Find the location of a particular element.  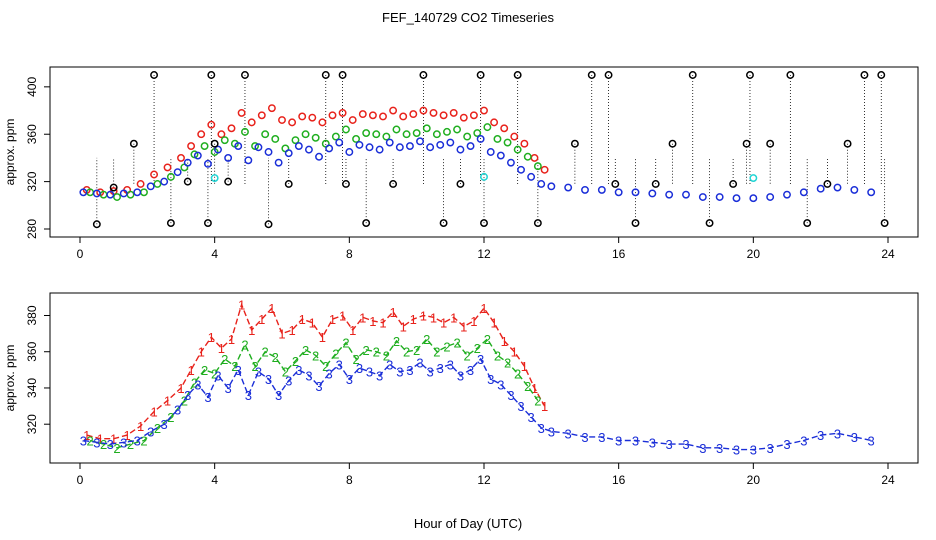

lower-y-tick-label: 380 is located at coordinates (32, 315).